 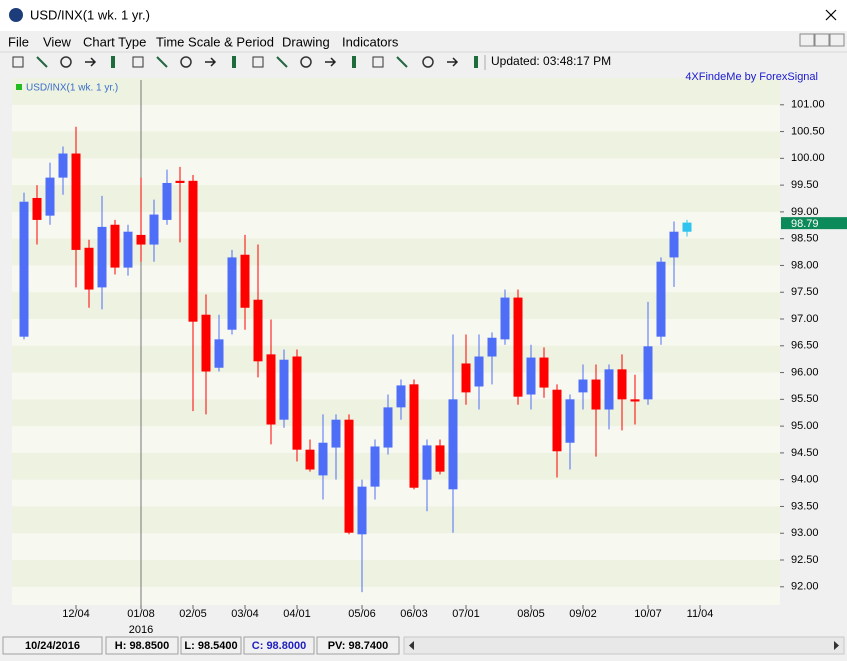 I want to click on menu-item: Chart Type, so click(x=114, y=41).